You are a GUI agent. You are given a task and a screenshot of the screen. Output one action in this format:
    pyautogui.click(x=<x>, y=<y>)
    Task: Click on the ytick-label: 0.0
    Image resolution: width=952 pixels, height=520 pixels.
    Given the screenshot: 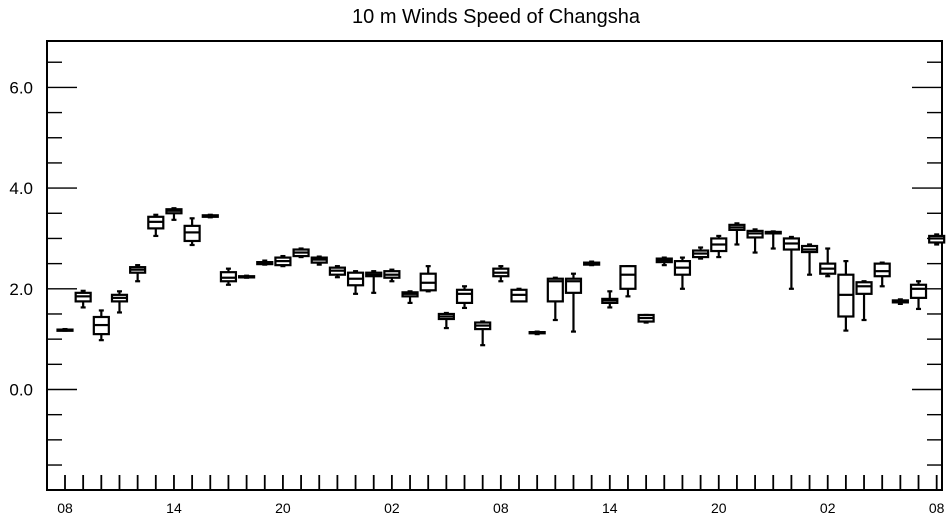 What is the action you would take?
    pyautogui.click(x=21, y=390)
    